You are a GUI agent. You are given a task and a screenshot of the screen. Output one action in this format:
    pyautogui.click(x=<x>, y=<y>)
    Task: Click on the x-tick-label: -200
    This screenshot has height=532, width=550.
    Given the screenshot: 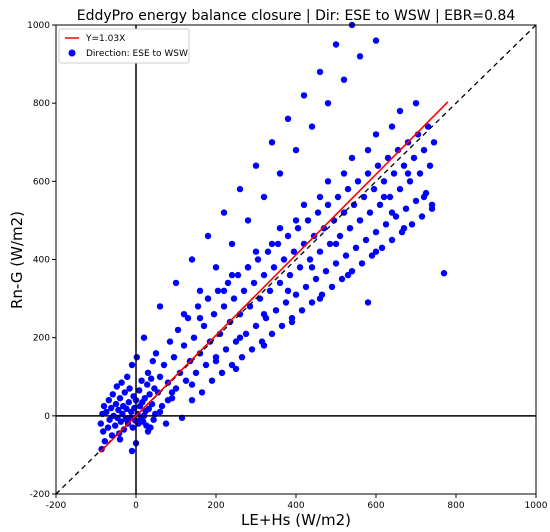 What is the action you would take?
    pyautogui.click(x=56, y=506)
    